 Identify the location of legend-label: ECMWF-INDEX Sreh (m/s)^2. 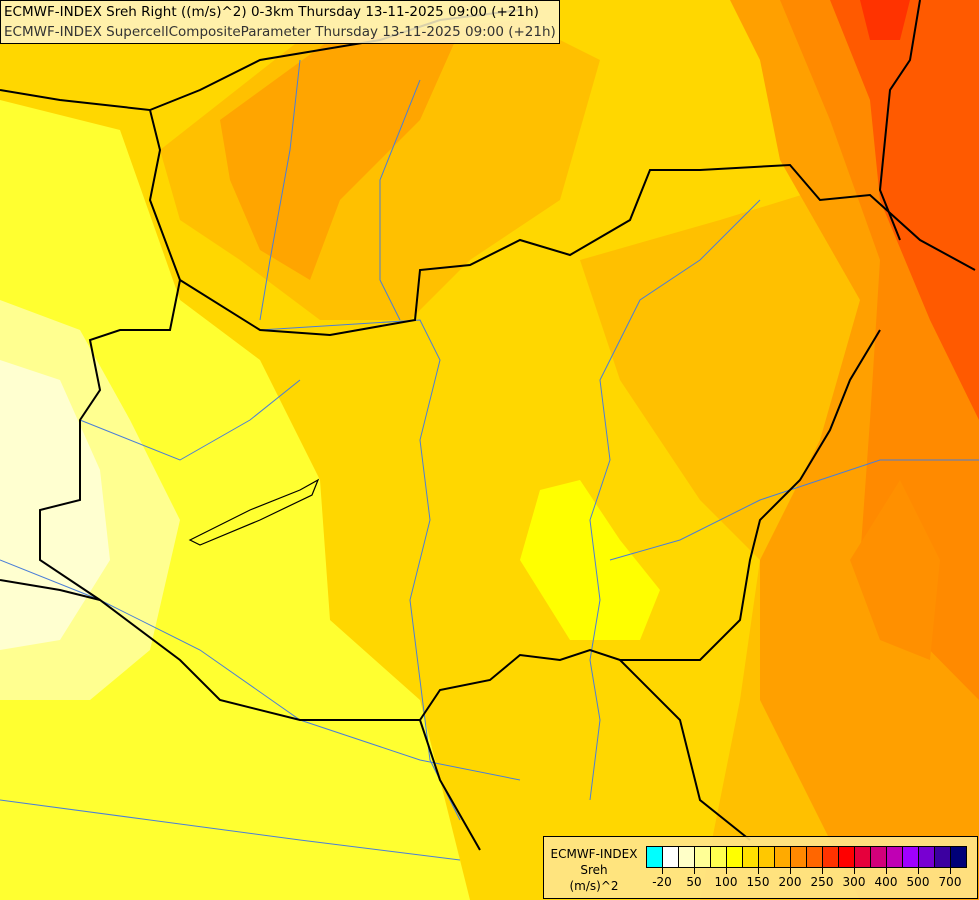
(594, 870).